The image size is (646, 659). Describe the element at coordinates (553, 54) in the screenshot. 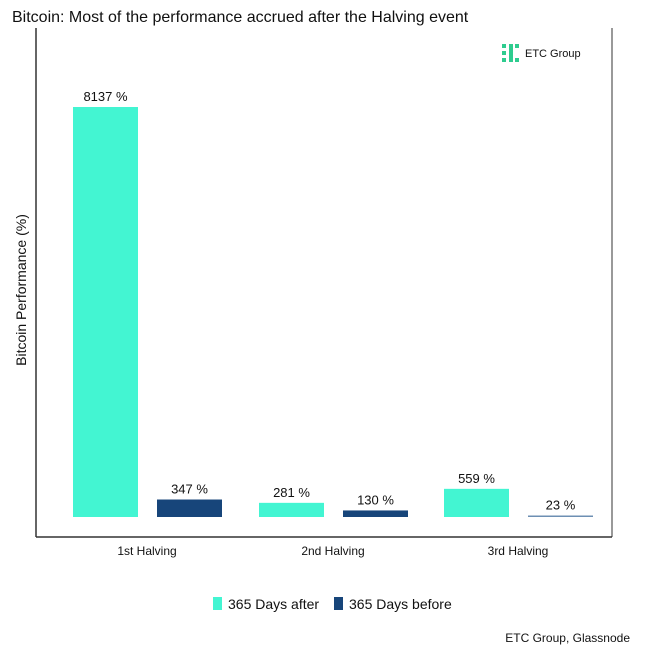

I see `logo-text: ETC Group` at that location.